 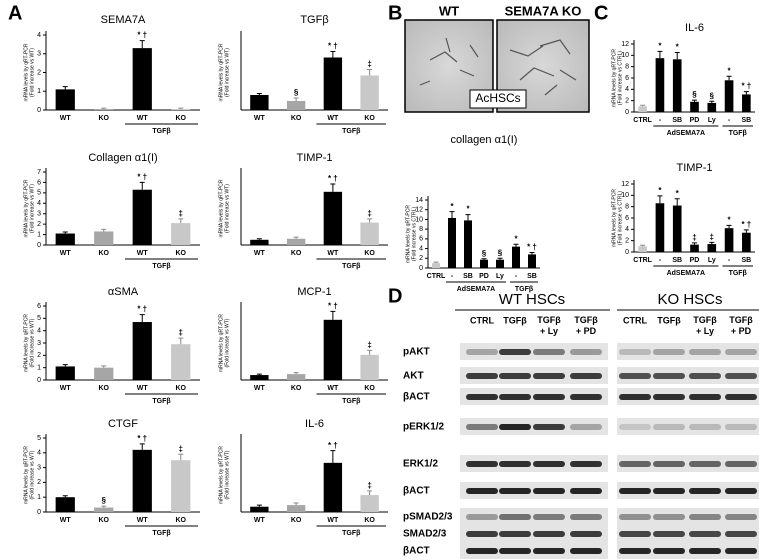 I want to click on chart-title: Collagen α1(I), so click(x=122, y=158).